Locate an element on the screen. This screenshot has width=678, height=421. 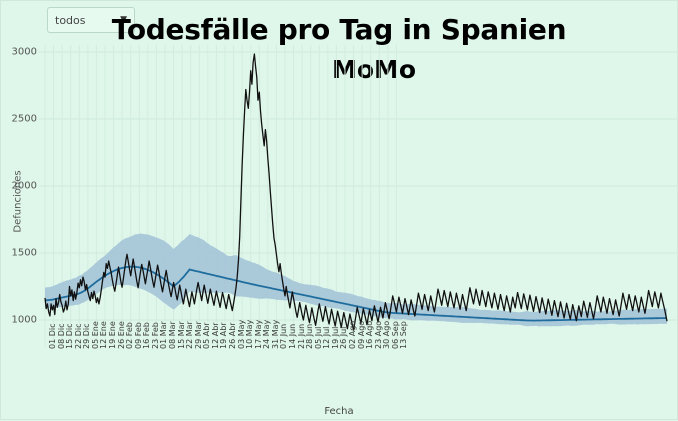
x-tick-label: 01 Dic is located at coordinates (52, 336).